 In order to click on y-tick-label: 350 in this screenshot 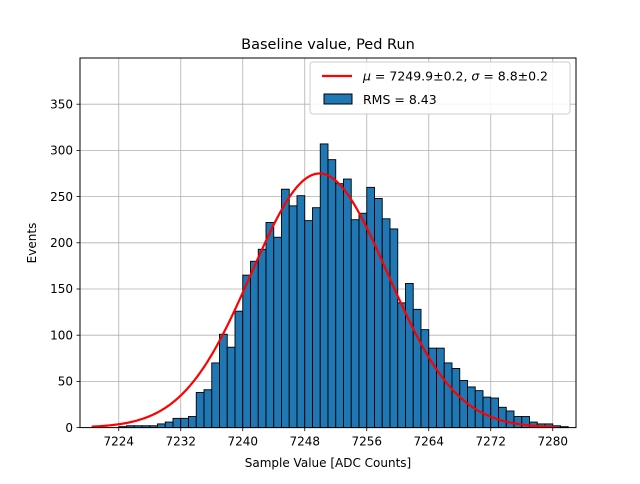, I will do `click(61, 104)`.